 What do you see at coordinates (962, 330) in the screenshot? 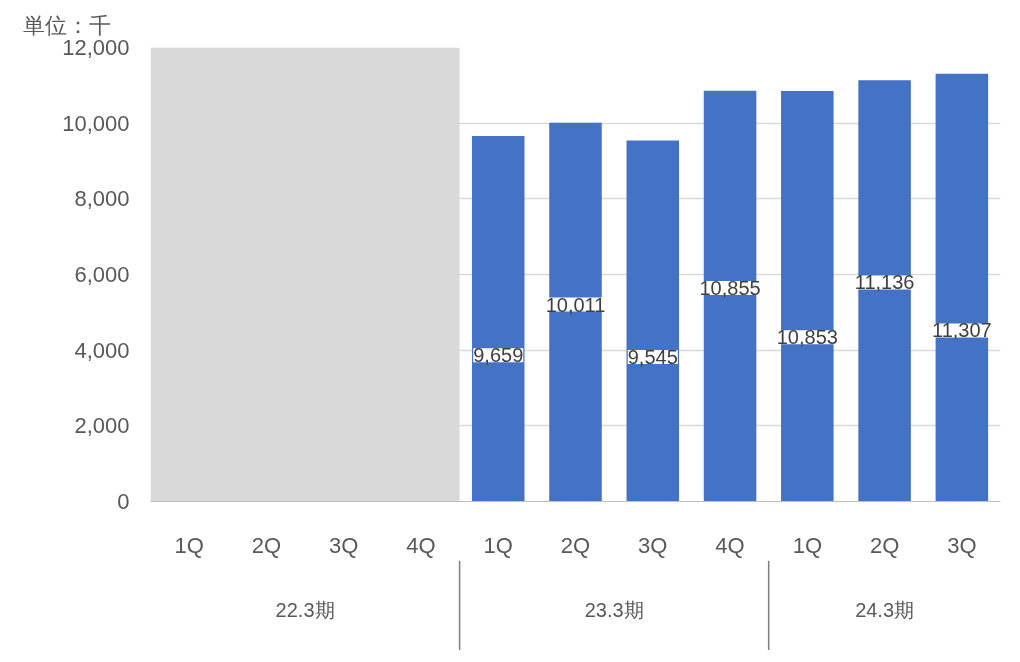
I see `data-label: 11,307` at bounding box center [962, 330].